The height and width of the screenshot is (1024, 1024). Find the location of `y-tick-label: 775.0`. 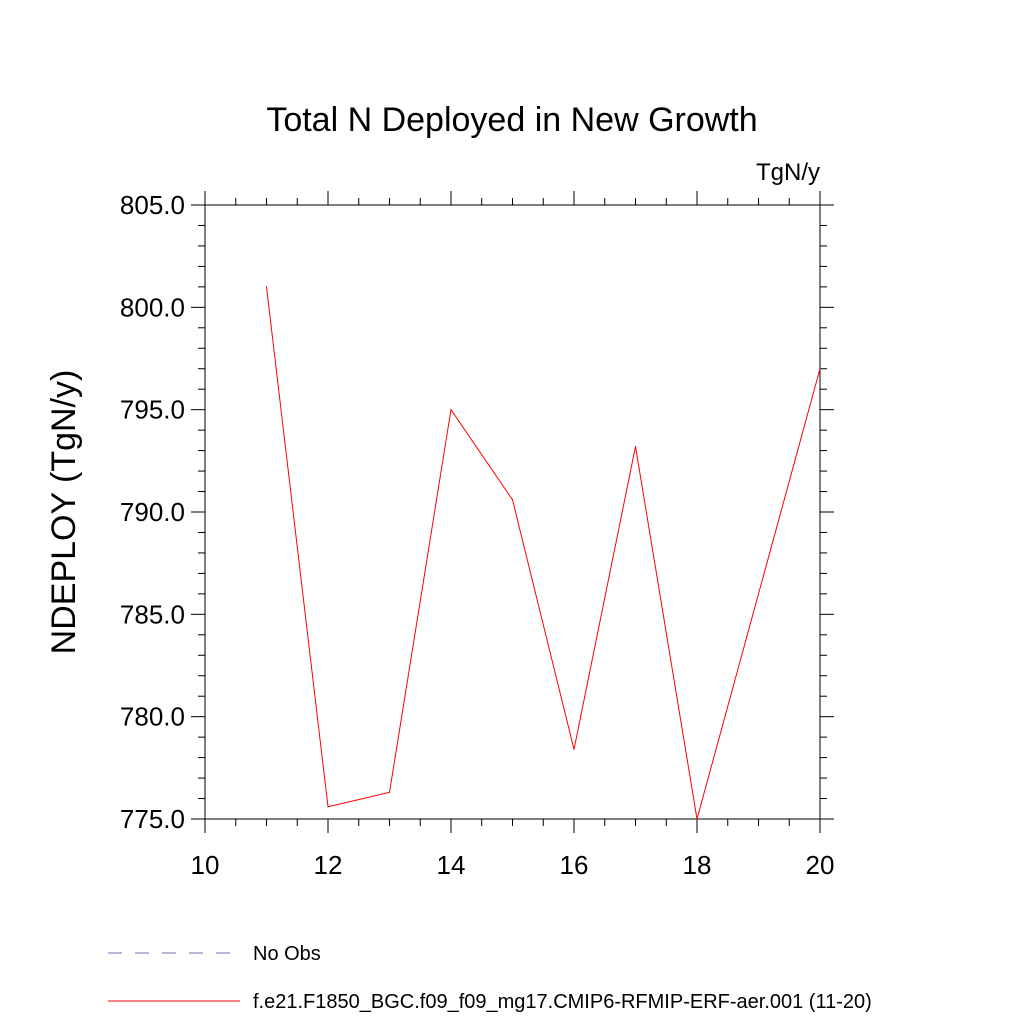

y-tick-label: 775.0 is located at coordinates (152, 819).